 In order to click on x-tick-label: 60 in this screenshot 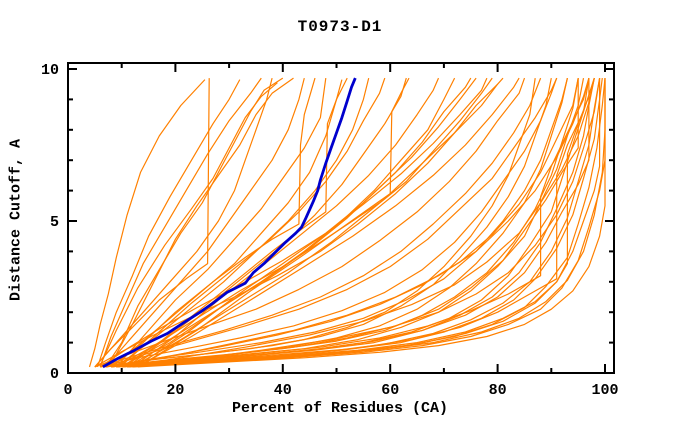, I will do `click(390, 390)`.